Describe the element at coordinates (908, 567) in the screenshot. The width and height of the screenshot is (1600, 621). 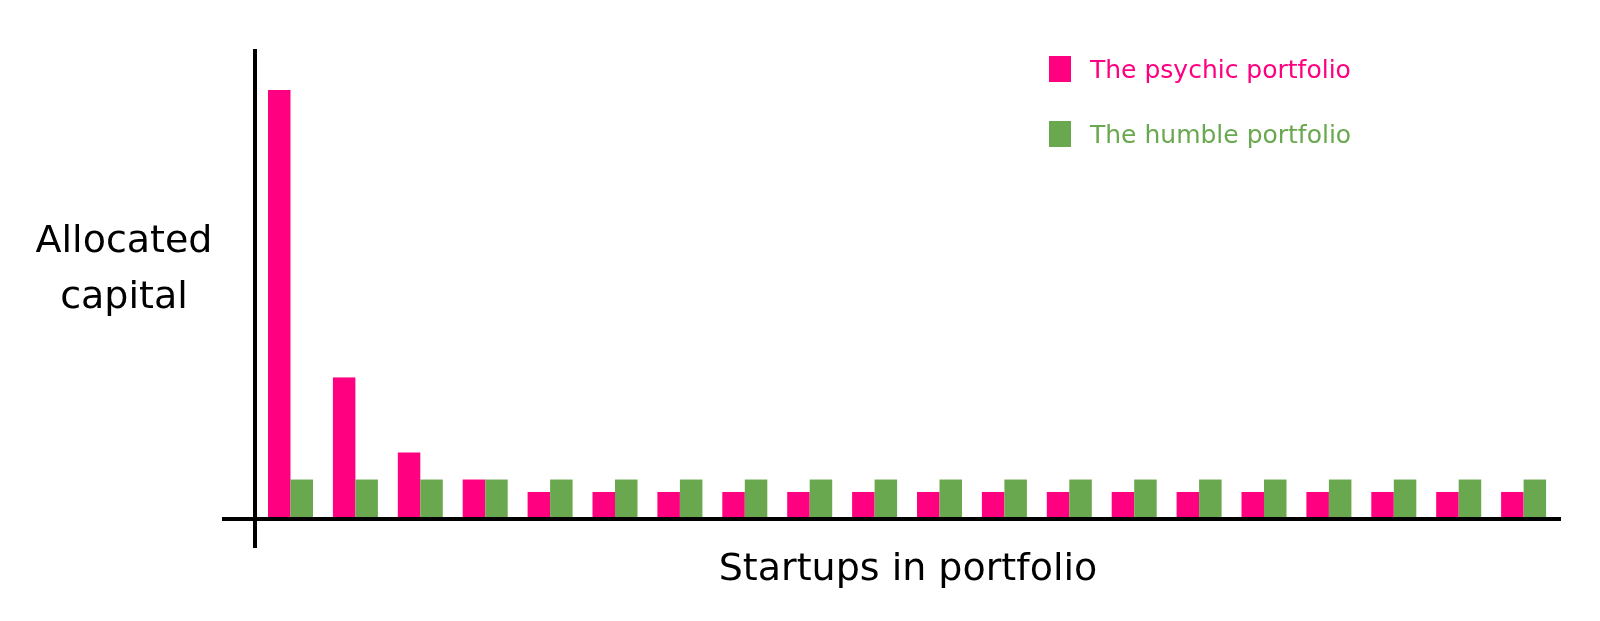
I see `x-axis-title: Startups in portfolio` at that location.